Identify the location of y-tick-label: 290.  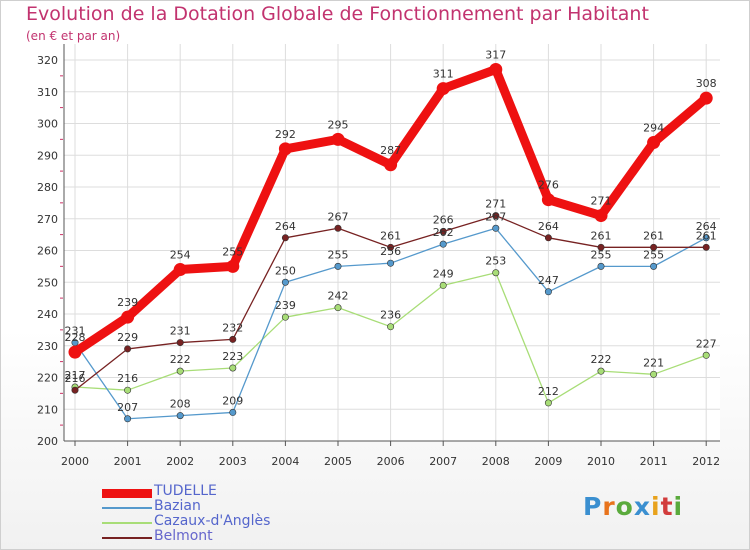
(47, 155).